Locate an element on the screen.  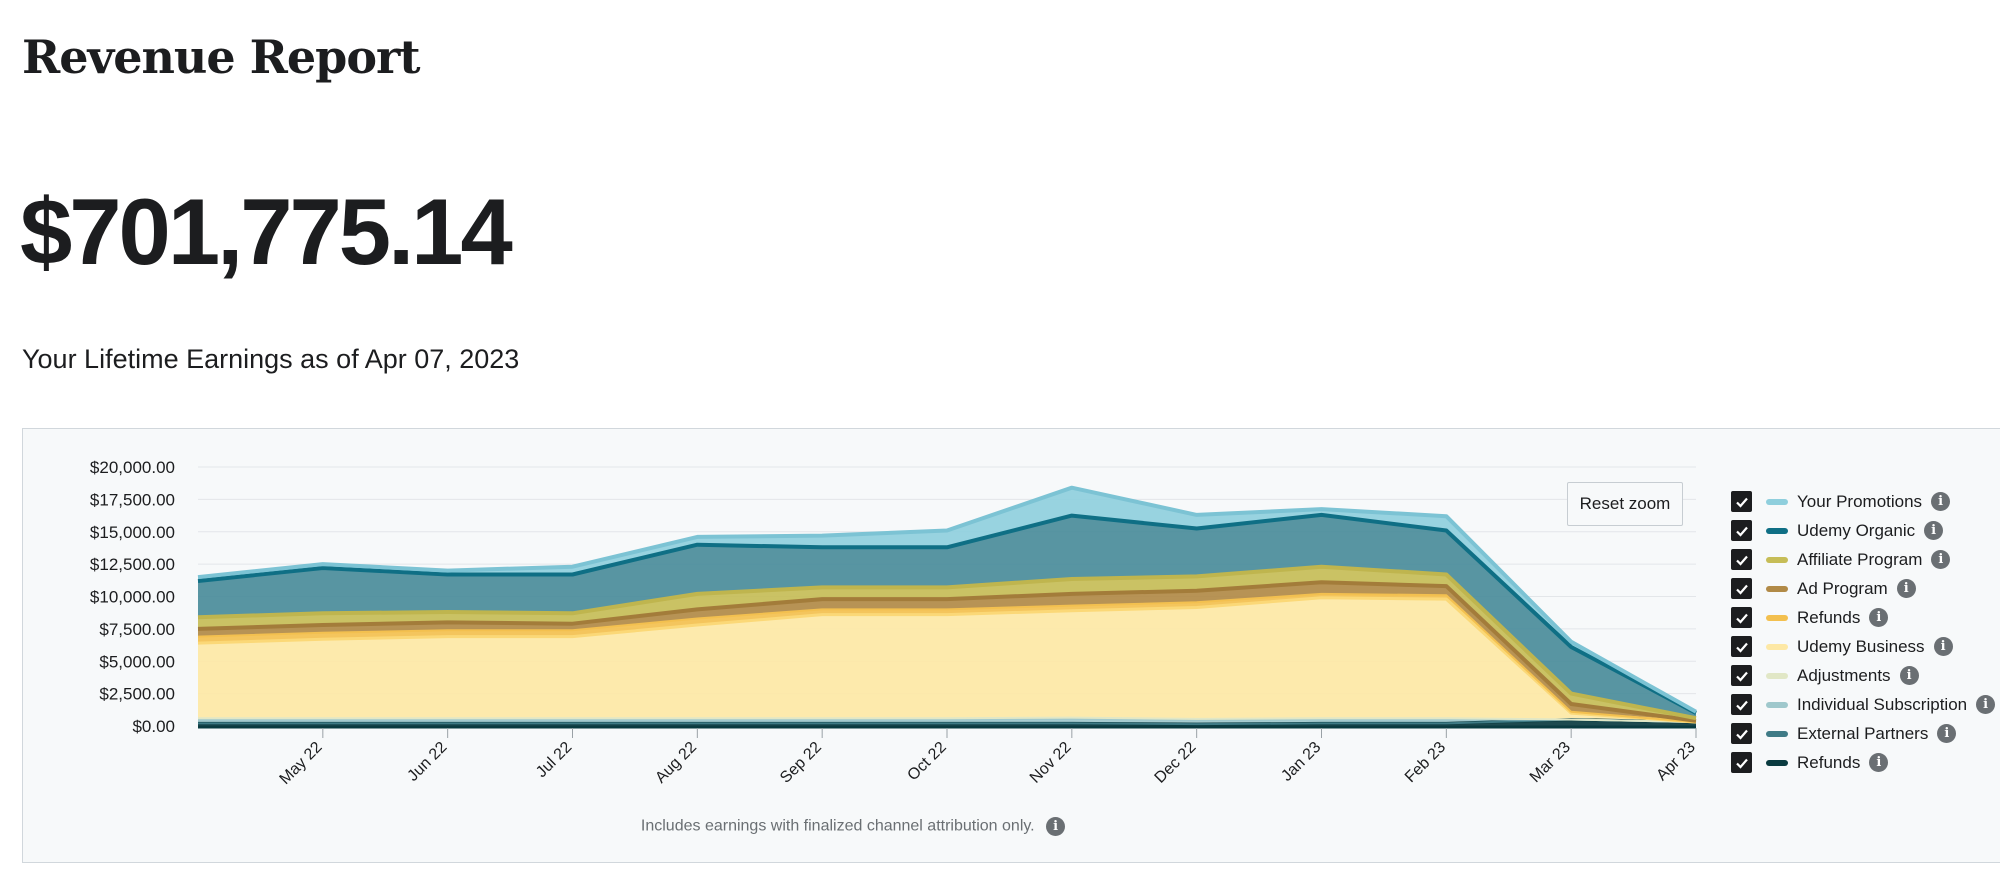
legend-label: Individual Subscription is located at coordinates (1882, 704).